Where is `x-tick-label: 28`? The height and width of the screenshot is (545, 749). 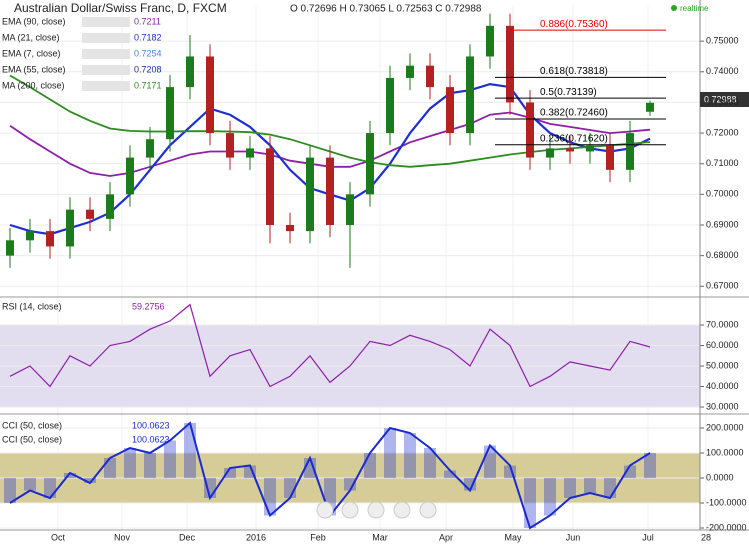 x-tick-label: 28 is located at coordinates (706, 537).